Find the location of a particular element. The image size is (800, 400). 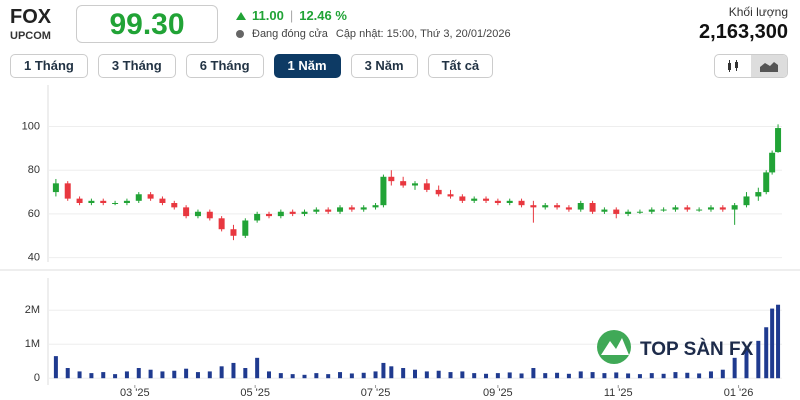

y-tick-label: 40 is located at coordinates (34, 258).